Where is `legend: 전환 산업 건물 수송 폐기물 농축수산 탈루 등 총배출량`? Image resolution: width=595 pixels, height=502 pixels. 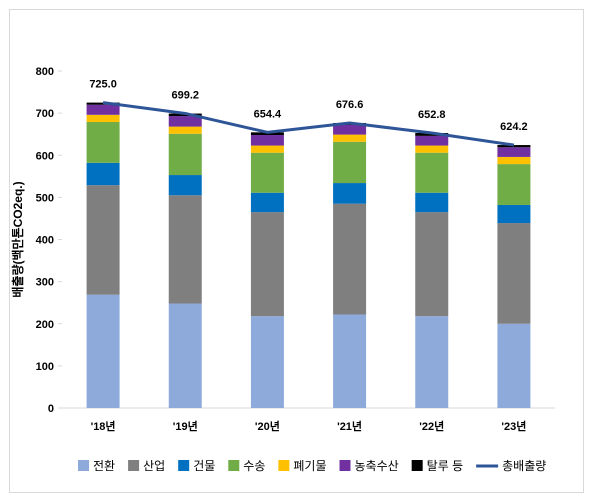 legend: 전환 산업 건물 수송 폐기물 농축수산 탈루 등 총배출량 is located at coordinates (312, 466).